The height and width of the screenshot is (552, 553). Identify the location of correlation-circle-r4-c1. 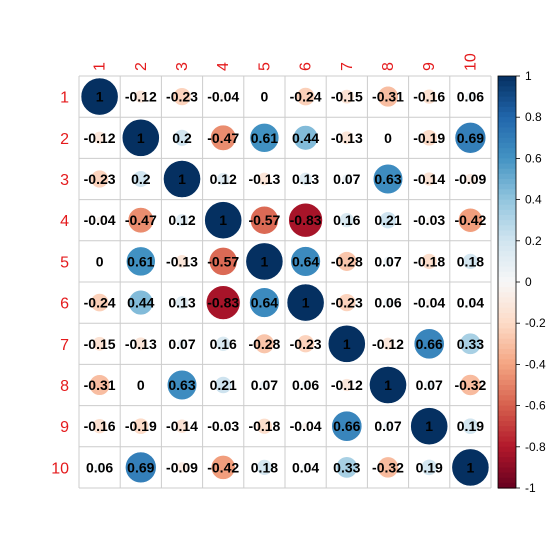
(99, 220).